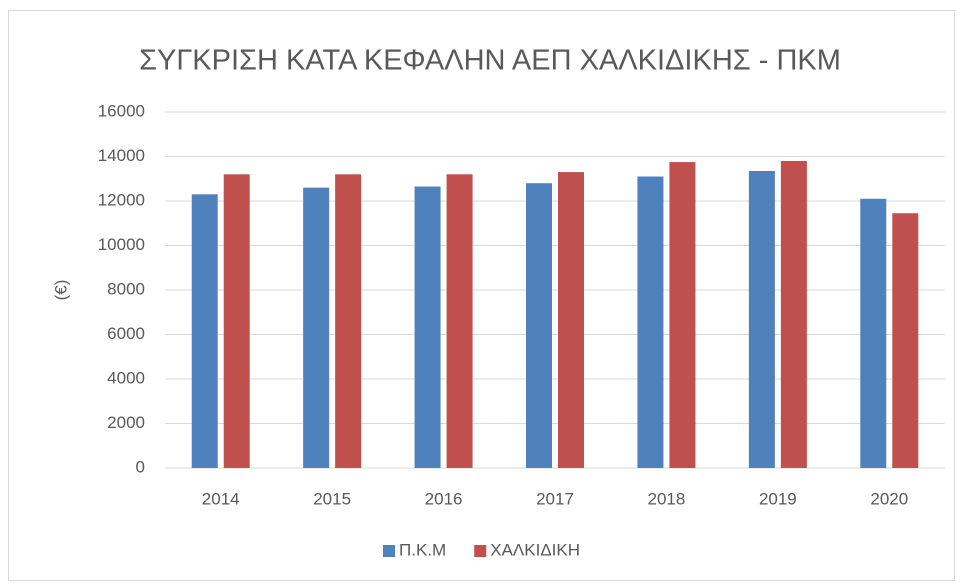 This screenshot has height=586, width=961. What do you see at coordinates (121, 199) in the screenshot?
I see `y-tick-label: 12000` at bounding box center [121, 199].